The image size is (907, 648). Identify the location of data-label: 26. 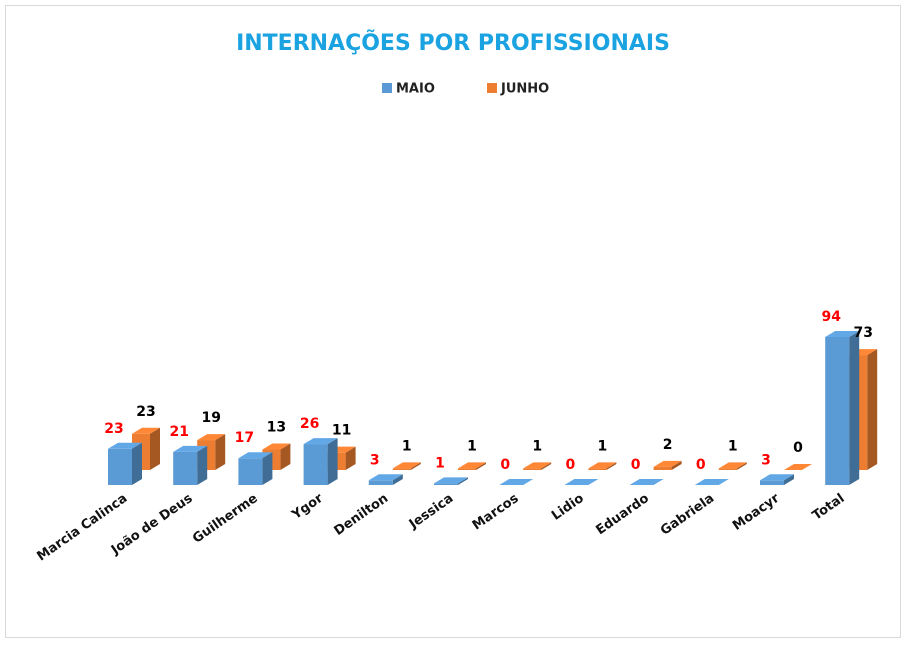
(309, 424).